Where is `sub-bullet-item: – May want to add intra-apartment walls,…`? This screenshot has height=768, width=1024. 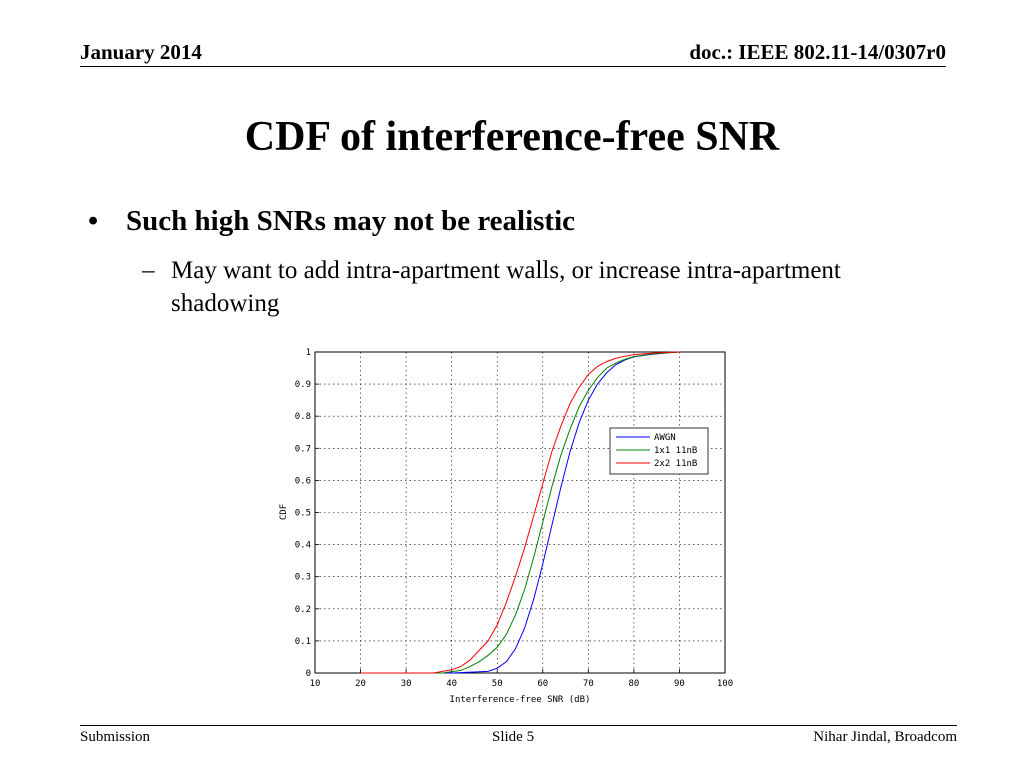 sub-bullet-item: – May want to add intra-apartment walls,… is located at coordinates (542, 287).